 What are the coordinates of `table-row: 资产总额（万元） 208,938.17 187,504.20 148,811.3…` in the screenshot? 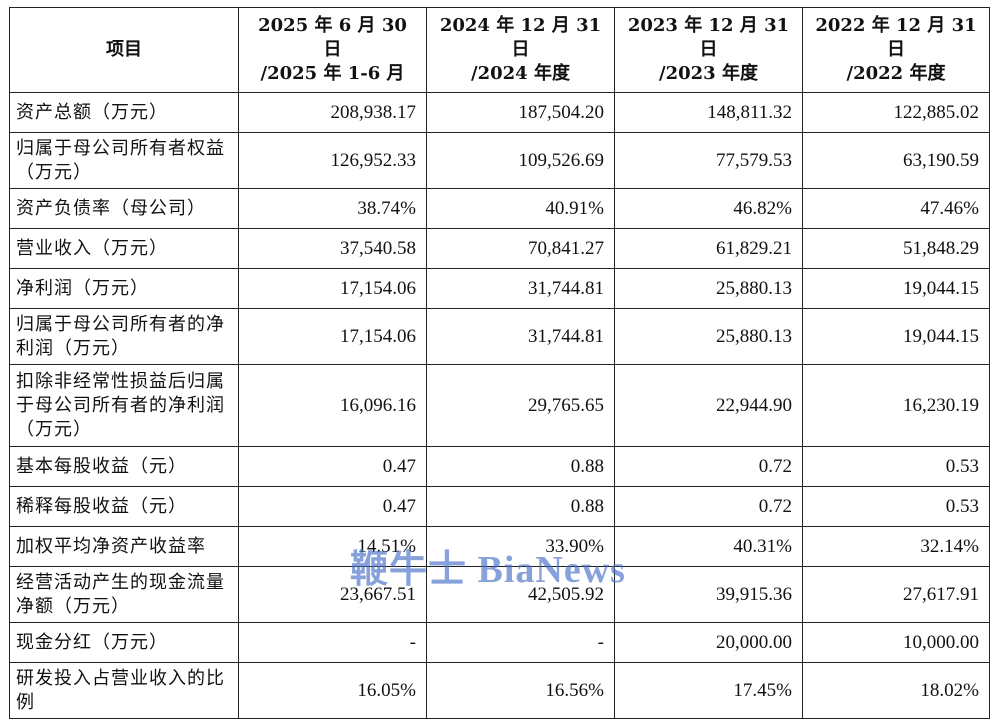 It's located at (499, 112).